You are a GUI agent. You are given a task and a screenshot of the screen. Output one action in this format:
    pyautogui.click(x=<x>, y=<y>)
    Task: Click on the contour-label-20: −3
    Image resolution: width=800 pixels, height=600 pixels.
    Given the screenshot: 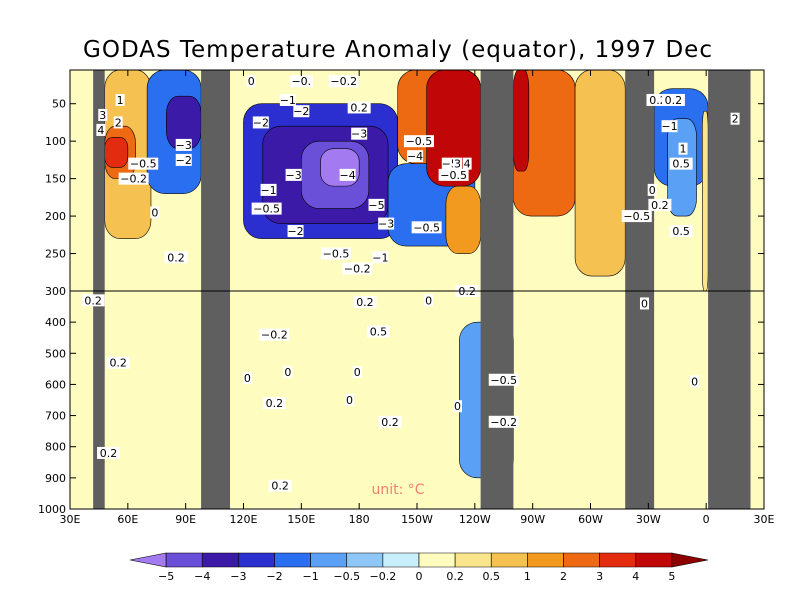 What is the action you would take?
    pyautogui.click(x=359, y=134)
    